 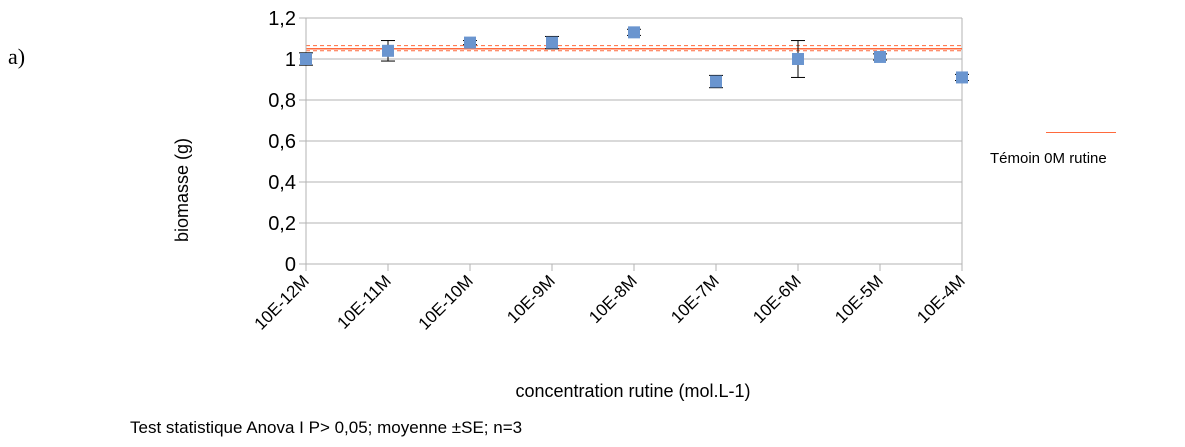 I want to click on x-tick-label: 10E-5M, so click(x=859, y=299).